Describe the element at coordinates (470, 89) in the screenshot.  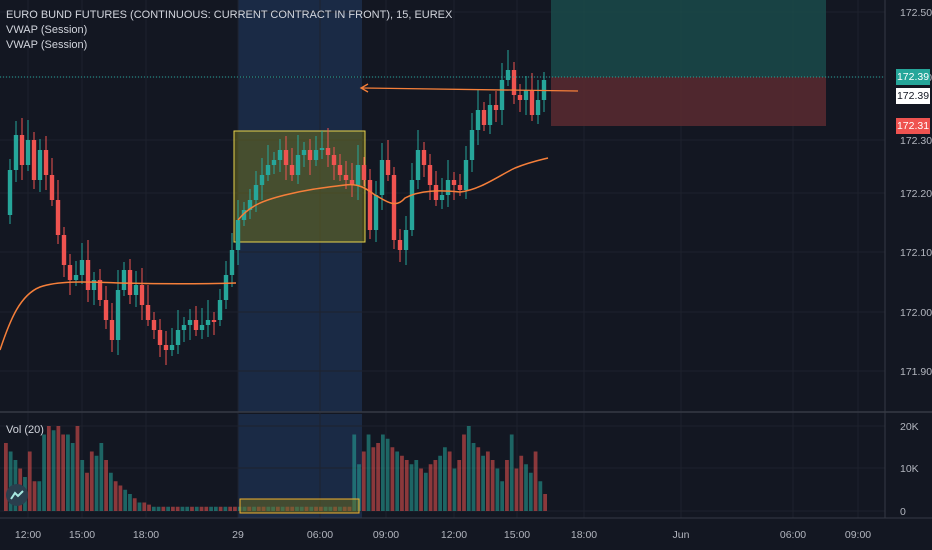
I see `arrow-line` at that location.